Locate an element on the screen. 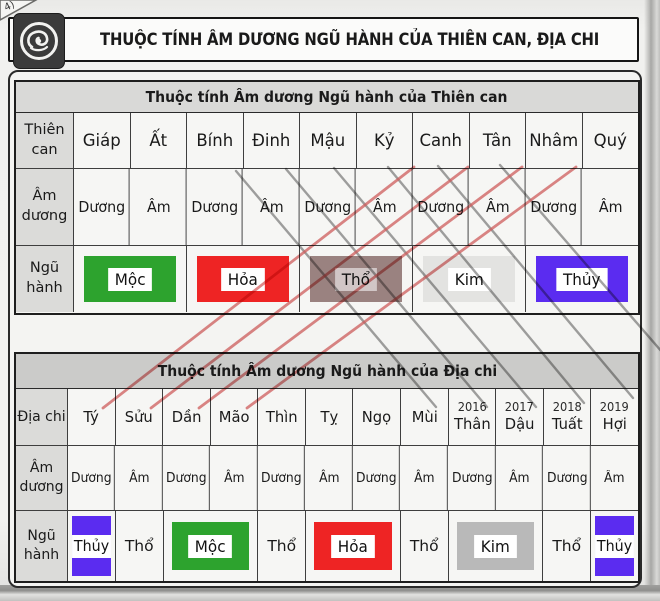 The width and height of the screenshot is (660, 601). page-right-edge is located at coordinates (652, 300).